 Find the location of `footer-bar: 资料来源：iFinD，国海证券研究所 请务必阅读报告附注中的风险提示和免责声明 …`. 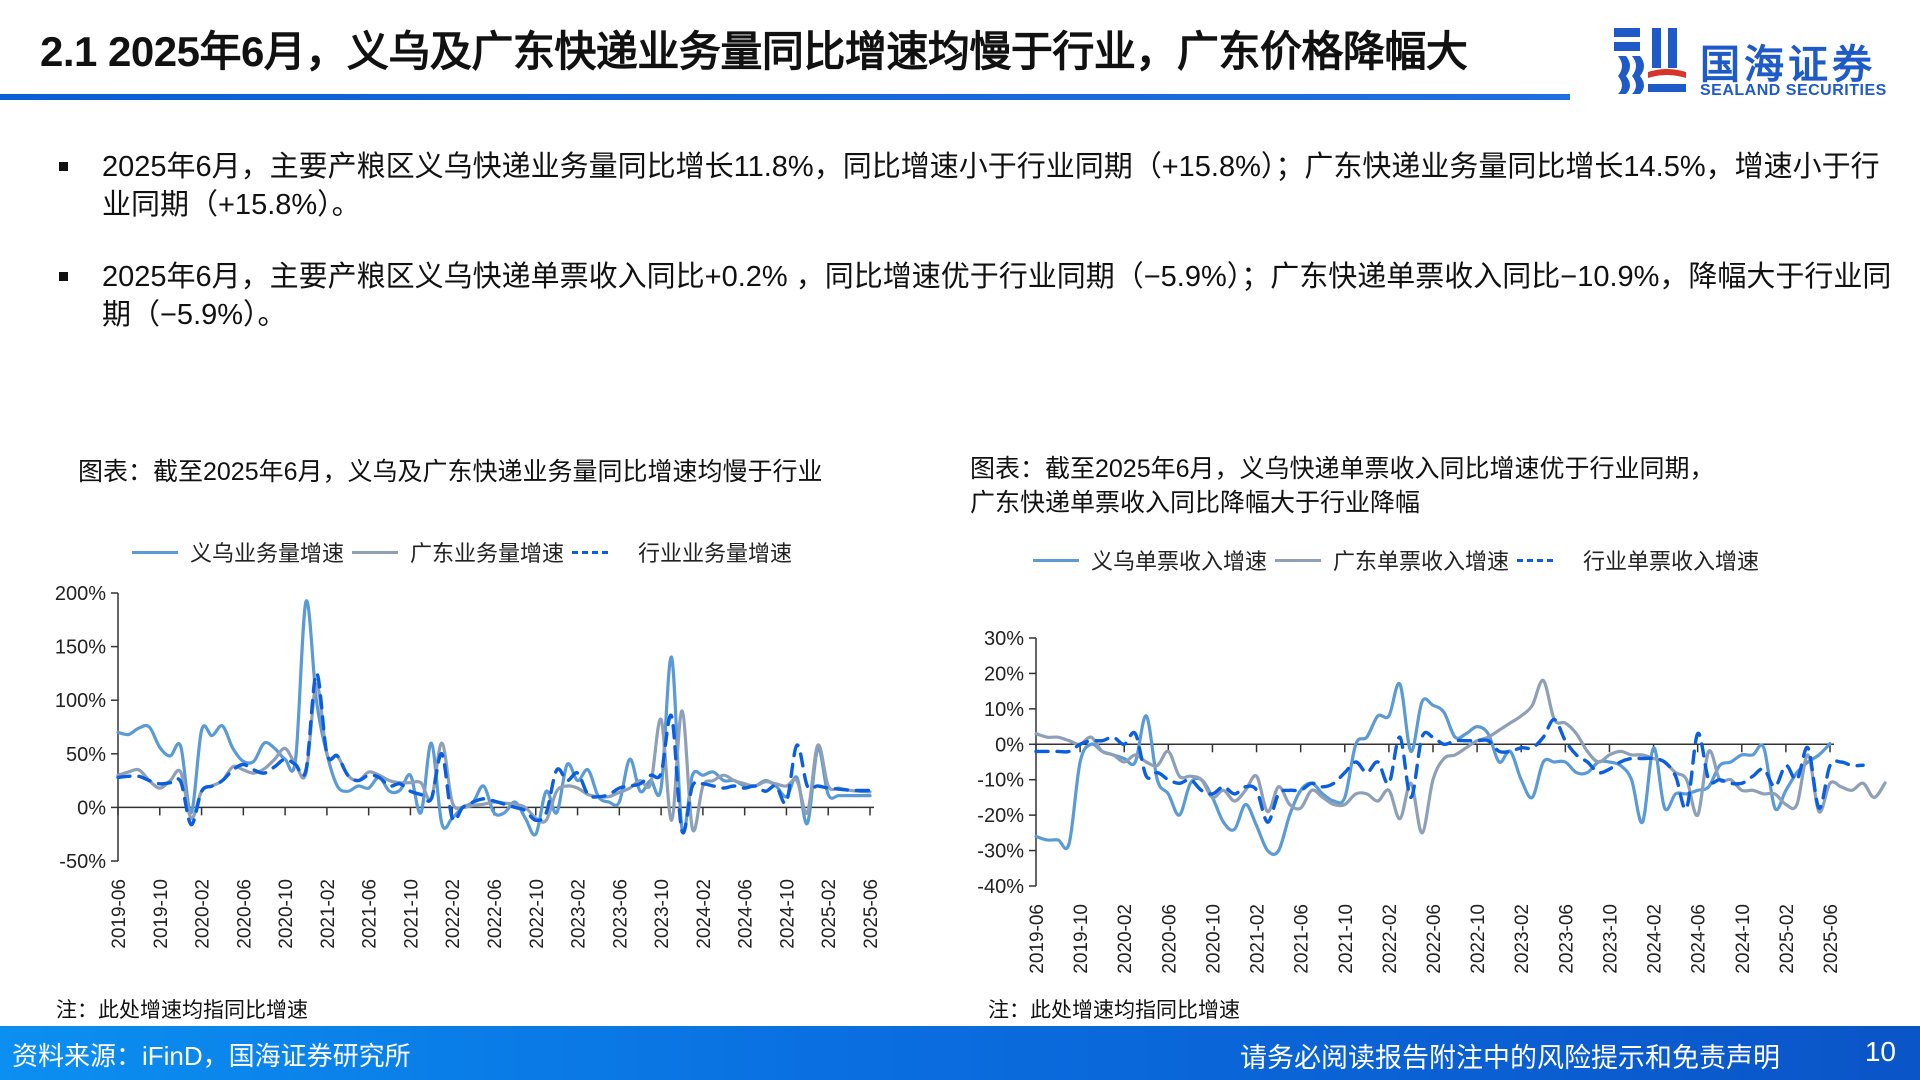

footer-bar: 资料来源：iFinD，国海证券研究所 请务必阅读报告附注中的风险提示和免责声明 … is located at coordinates (960, 1053).